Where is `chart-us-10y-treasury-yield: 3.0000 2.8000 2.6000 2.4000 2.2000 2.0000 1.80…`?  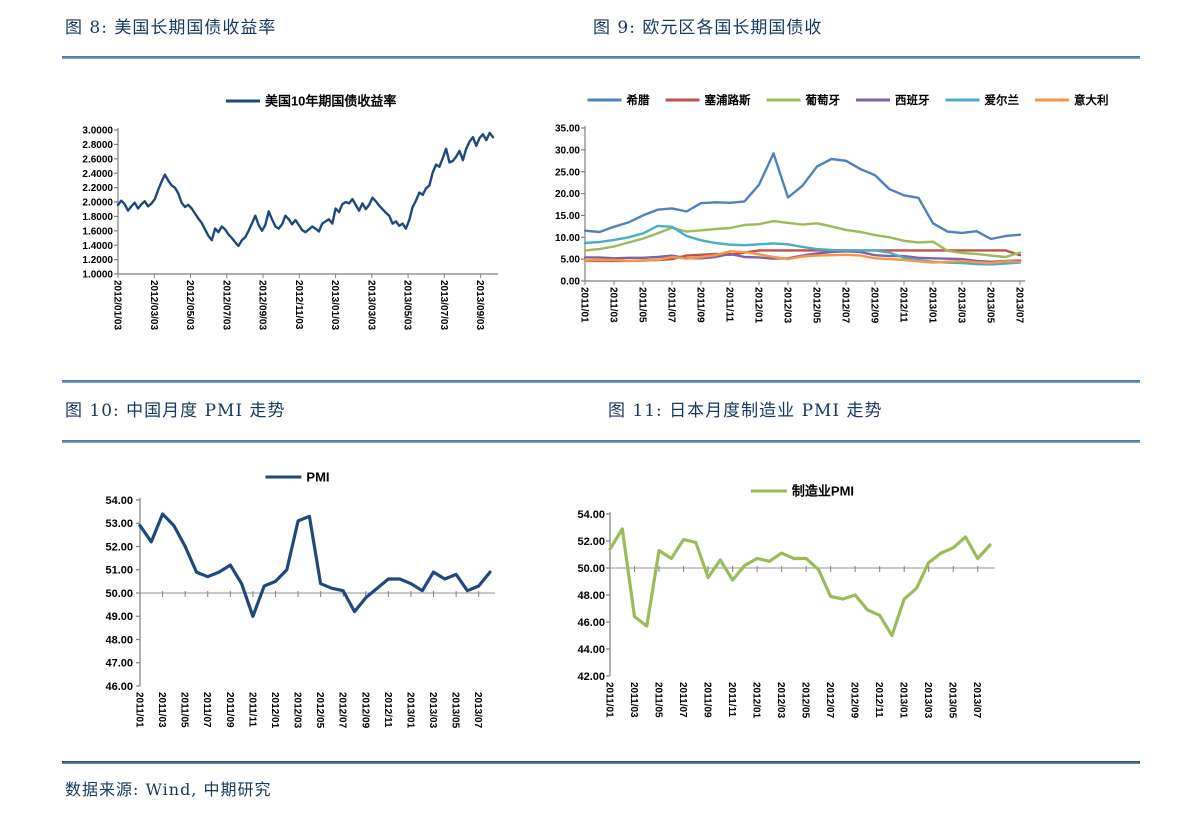 chart-us-10y-treasury-yield: 3.0000 2.8000 2.6000 2.4000 2.2000 2.0000 1.80… is located at coordinates (290, 212).